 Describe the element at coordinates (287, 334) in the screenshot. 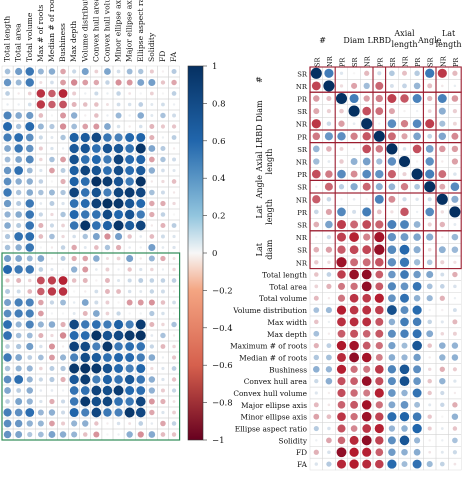

I see `right-bottom-row-label: Max depth` at that location.